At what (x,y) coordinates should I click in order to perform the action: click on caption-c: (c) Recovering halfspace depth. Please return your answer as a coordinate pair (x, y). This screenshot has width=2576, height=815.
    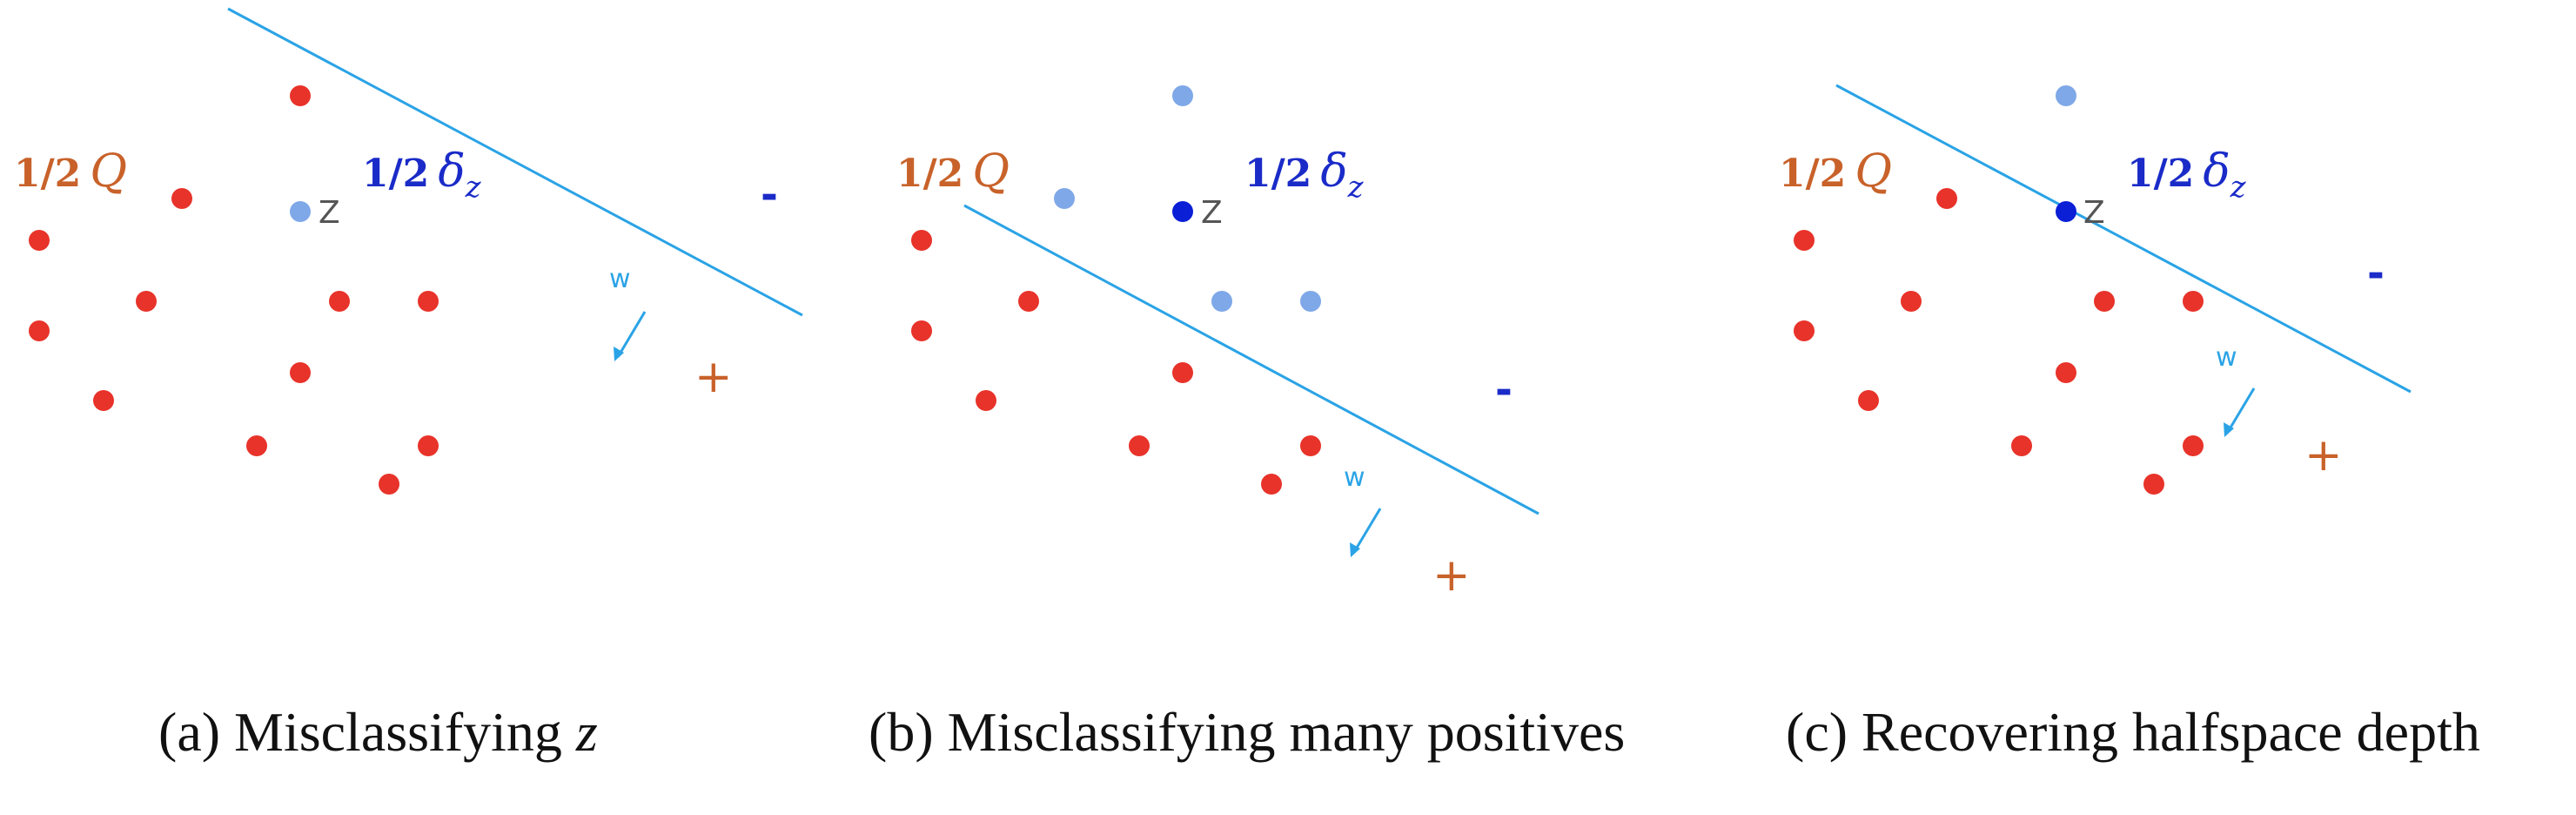
    Looking at the image, I should click on (2133, 732).